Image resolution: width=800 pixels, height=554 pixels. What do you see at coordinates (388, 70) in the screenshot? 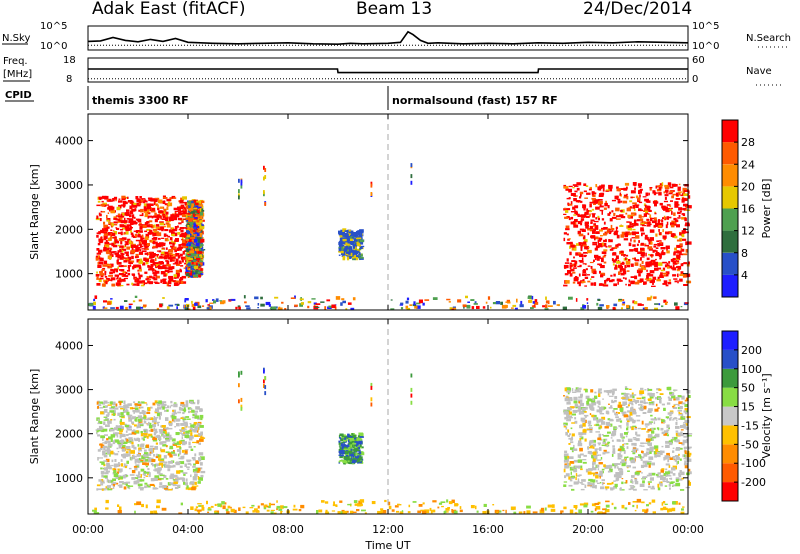
I see `freq-frame` at bounding box center [388, 70].